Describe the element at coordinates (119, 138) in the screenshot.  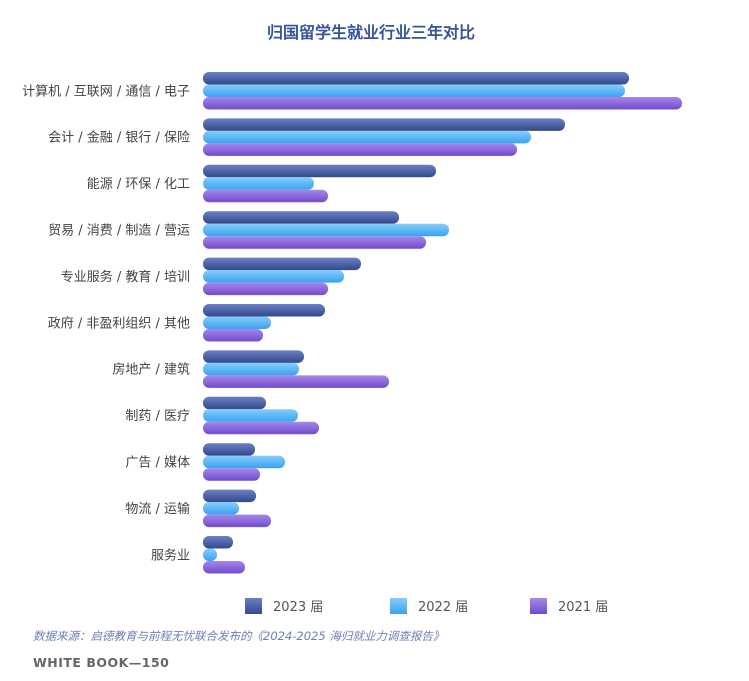
I see `category-label-2: 会计 / 金融 / 银行 / 保险` at that location.